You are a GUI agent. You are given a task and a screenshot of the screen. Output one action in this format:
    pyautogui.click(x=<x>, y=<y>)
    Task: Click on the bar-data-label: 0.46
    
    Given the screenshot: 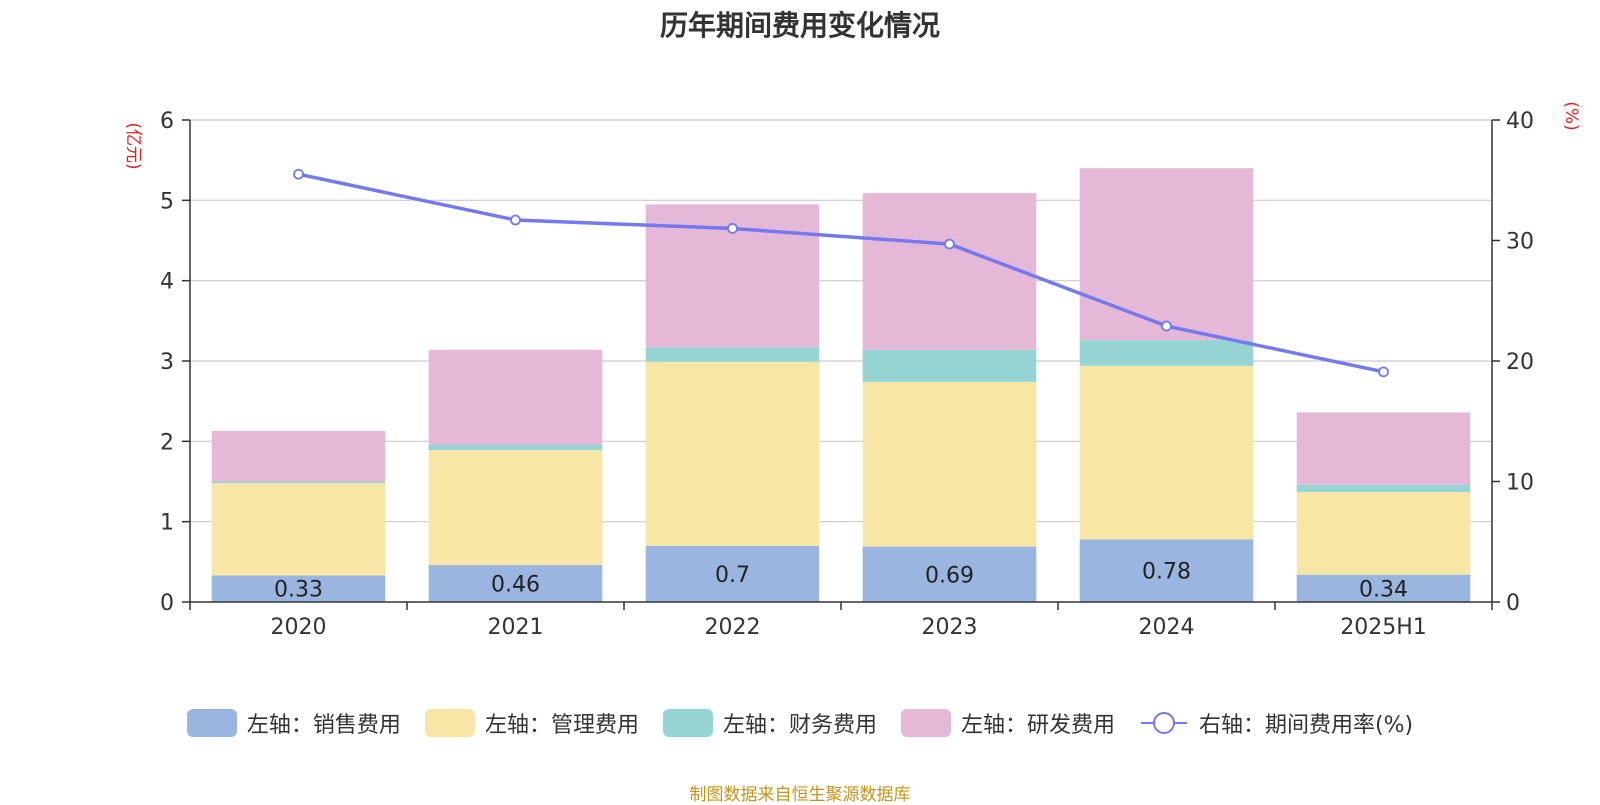 What is the action you would take?
    pyautogui.click(x=515, y=585)
    